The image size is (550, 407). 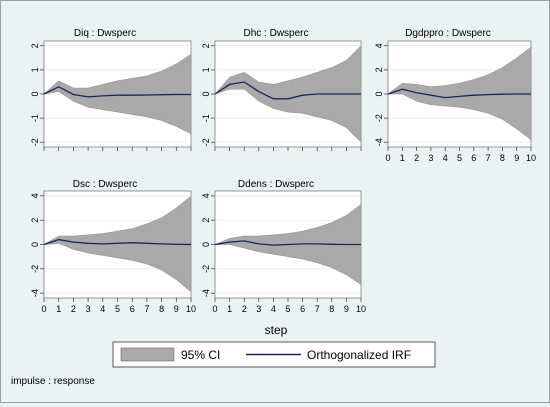 I want to click on panel-title: Ddens : Dwsperc, so click(x=276, y=184).